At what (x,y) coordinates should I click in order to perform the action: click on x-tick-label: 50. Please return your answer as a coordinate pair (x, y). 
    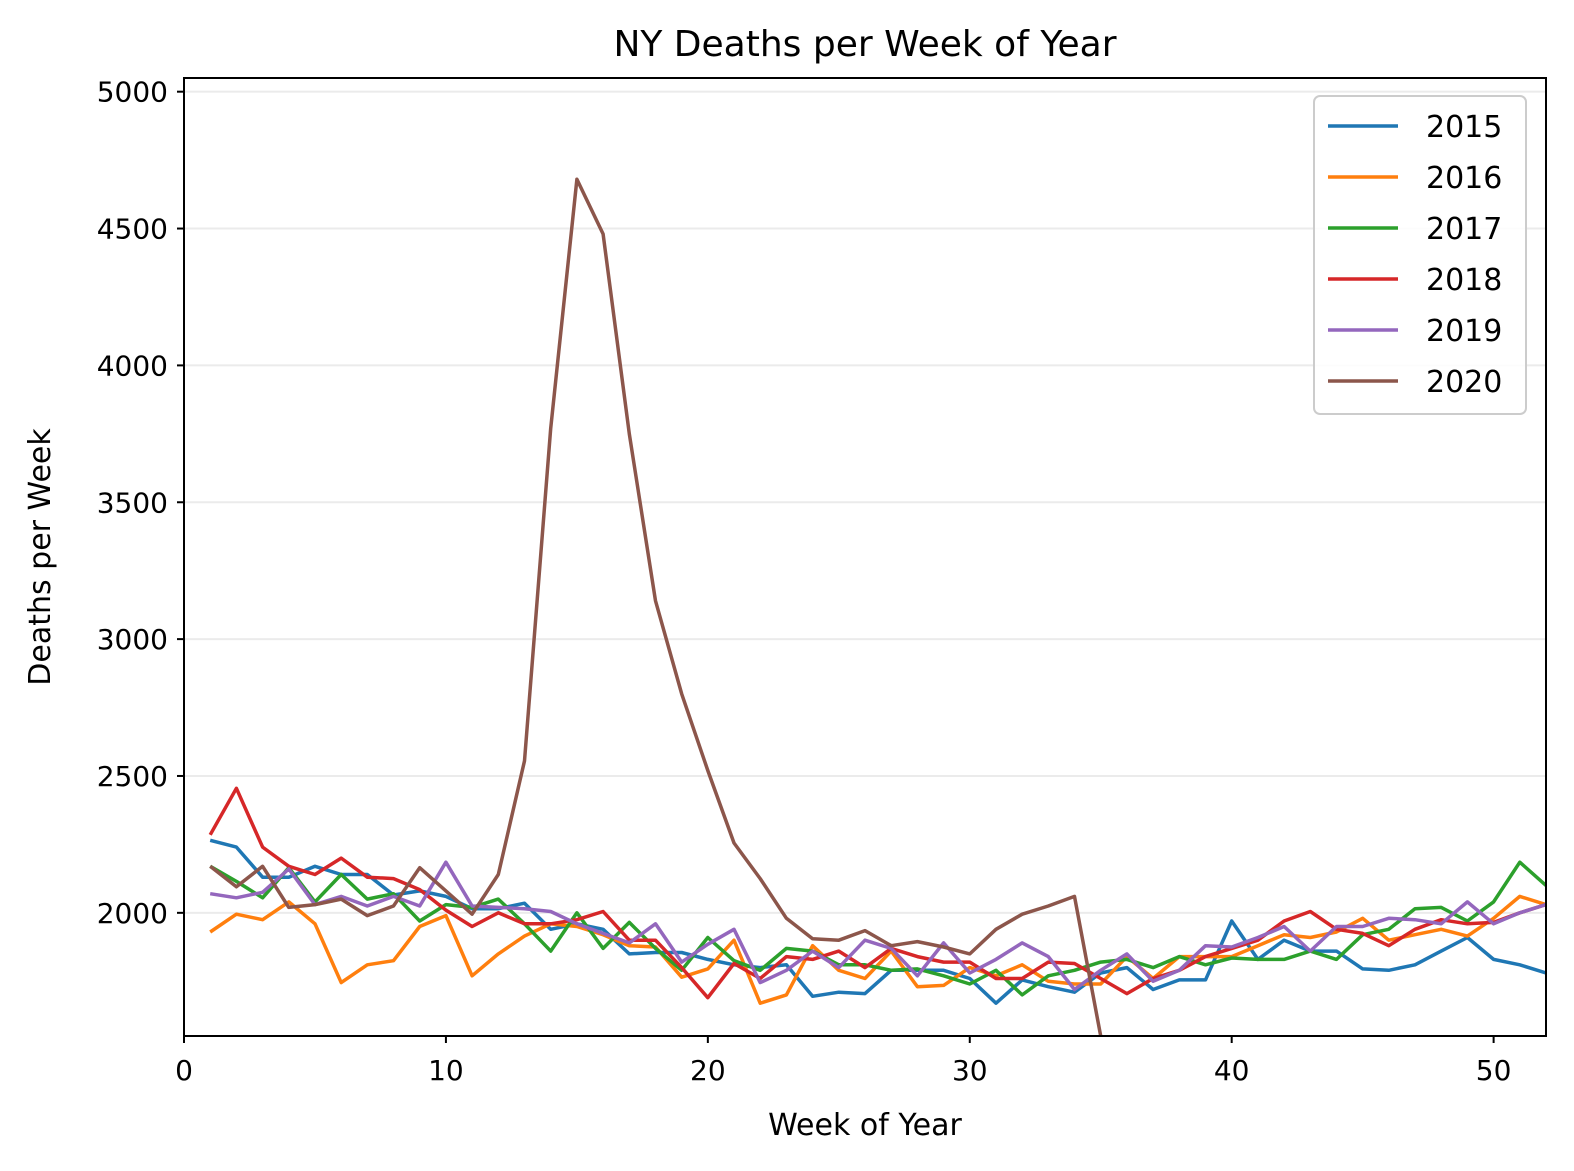
    Looking at the image, I should click on (1494, 1070).